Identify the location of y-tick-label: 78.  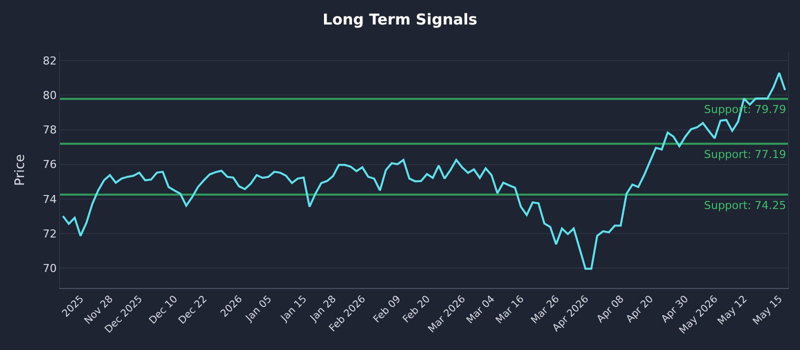
(49, 130).